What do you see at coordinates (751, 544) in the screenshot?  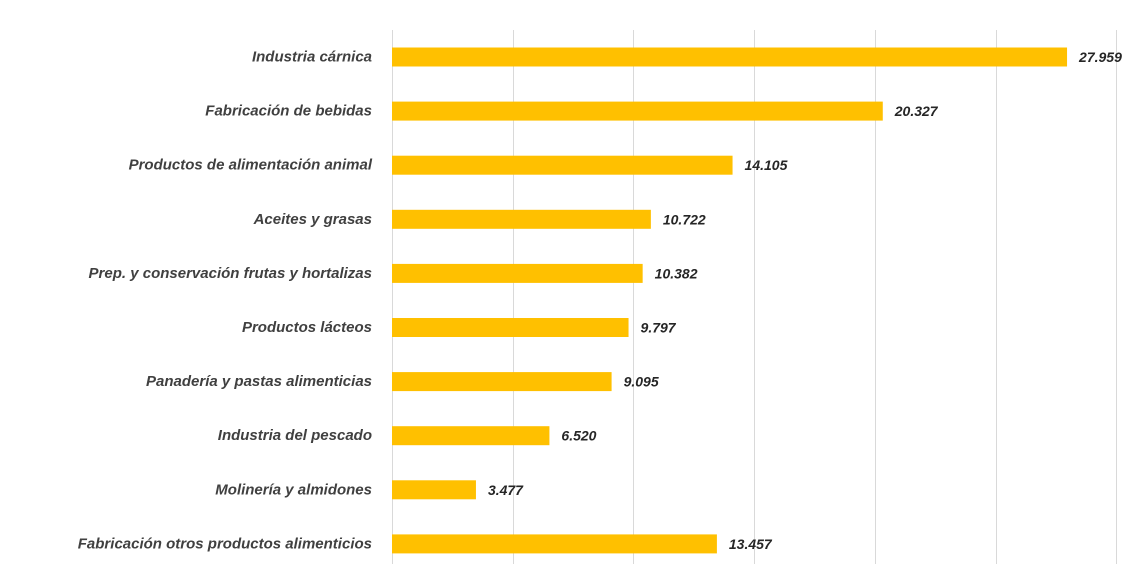 I see `value-label: 13.457` at bounding box center [751, 544].